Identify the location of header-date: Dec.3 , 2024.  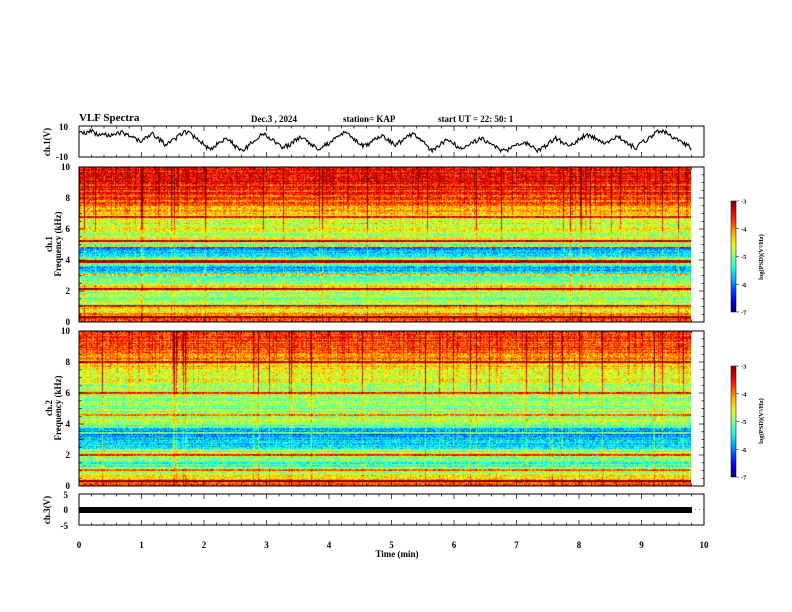
(274, 119).